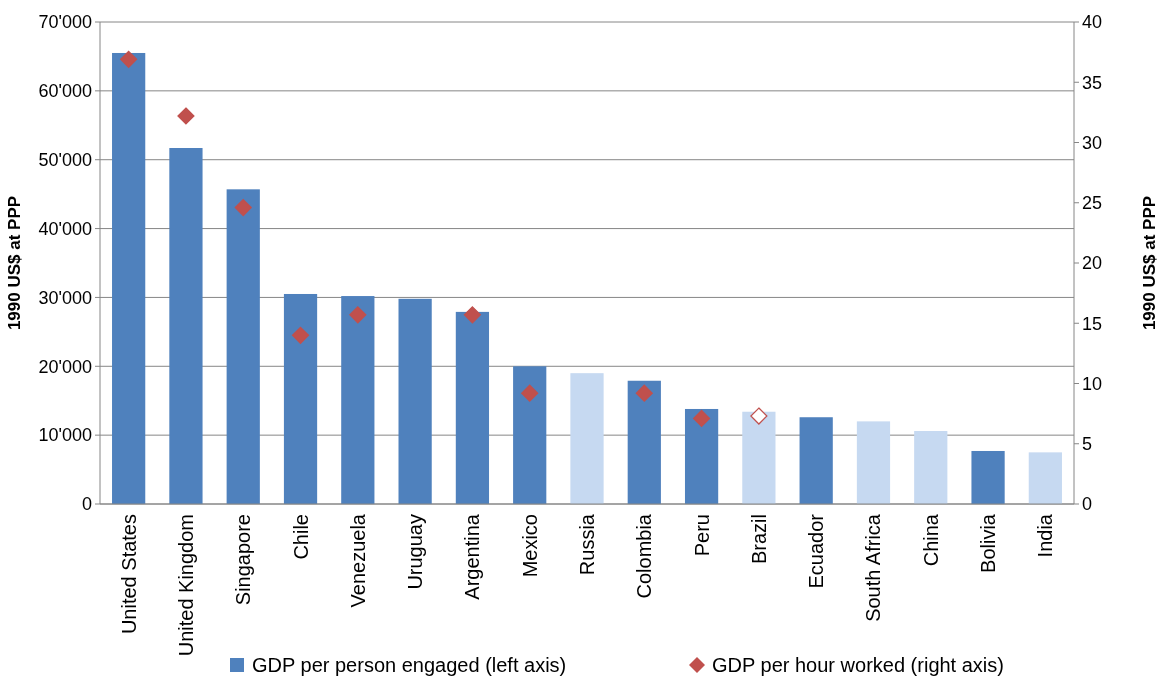  Describe the element at coordinates (1149, 263) in the screenshot. I see `y2-axis-title: 1990 US$ at PPP` at that location.